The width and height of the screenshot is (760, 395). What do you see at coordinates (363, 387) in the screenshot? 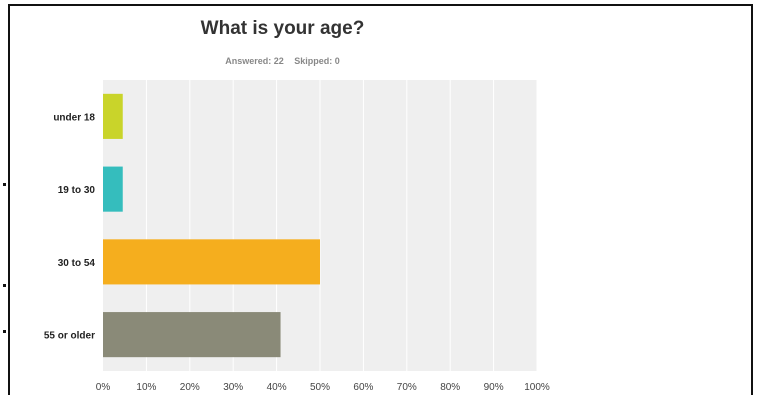
I see `x-tick-label: 60%` at bounding box center [363, 387].